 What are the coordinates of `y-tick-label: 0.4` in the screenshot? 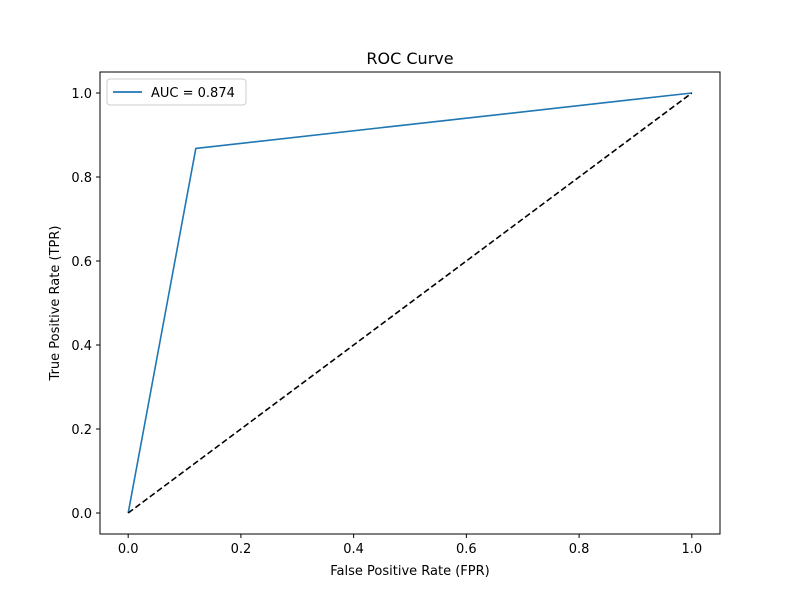 It's located at (81, 346).